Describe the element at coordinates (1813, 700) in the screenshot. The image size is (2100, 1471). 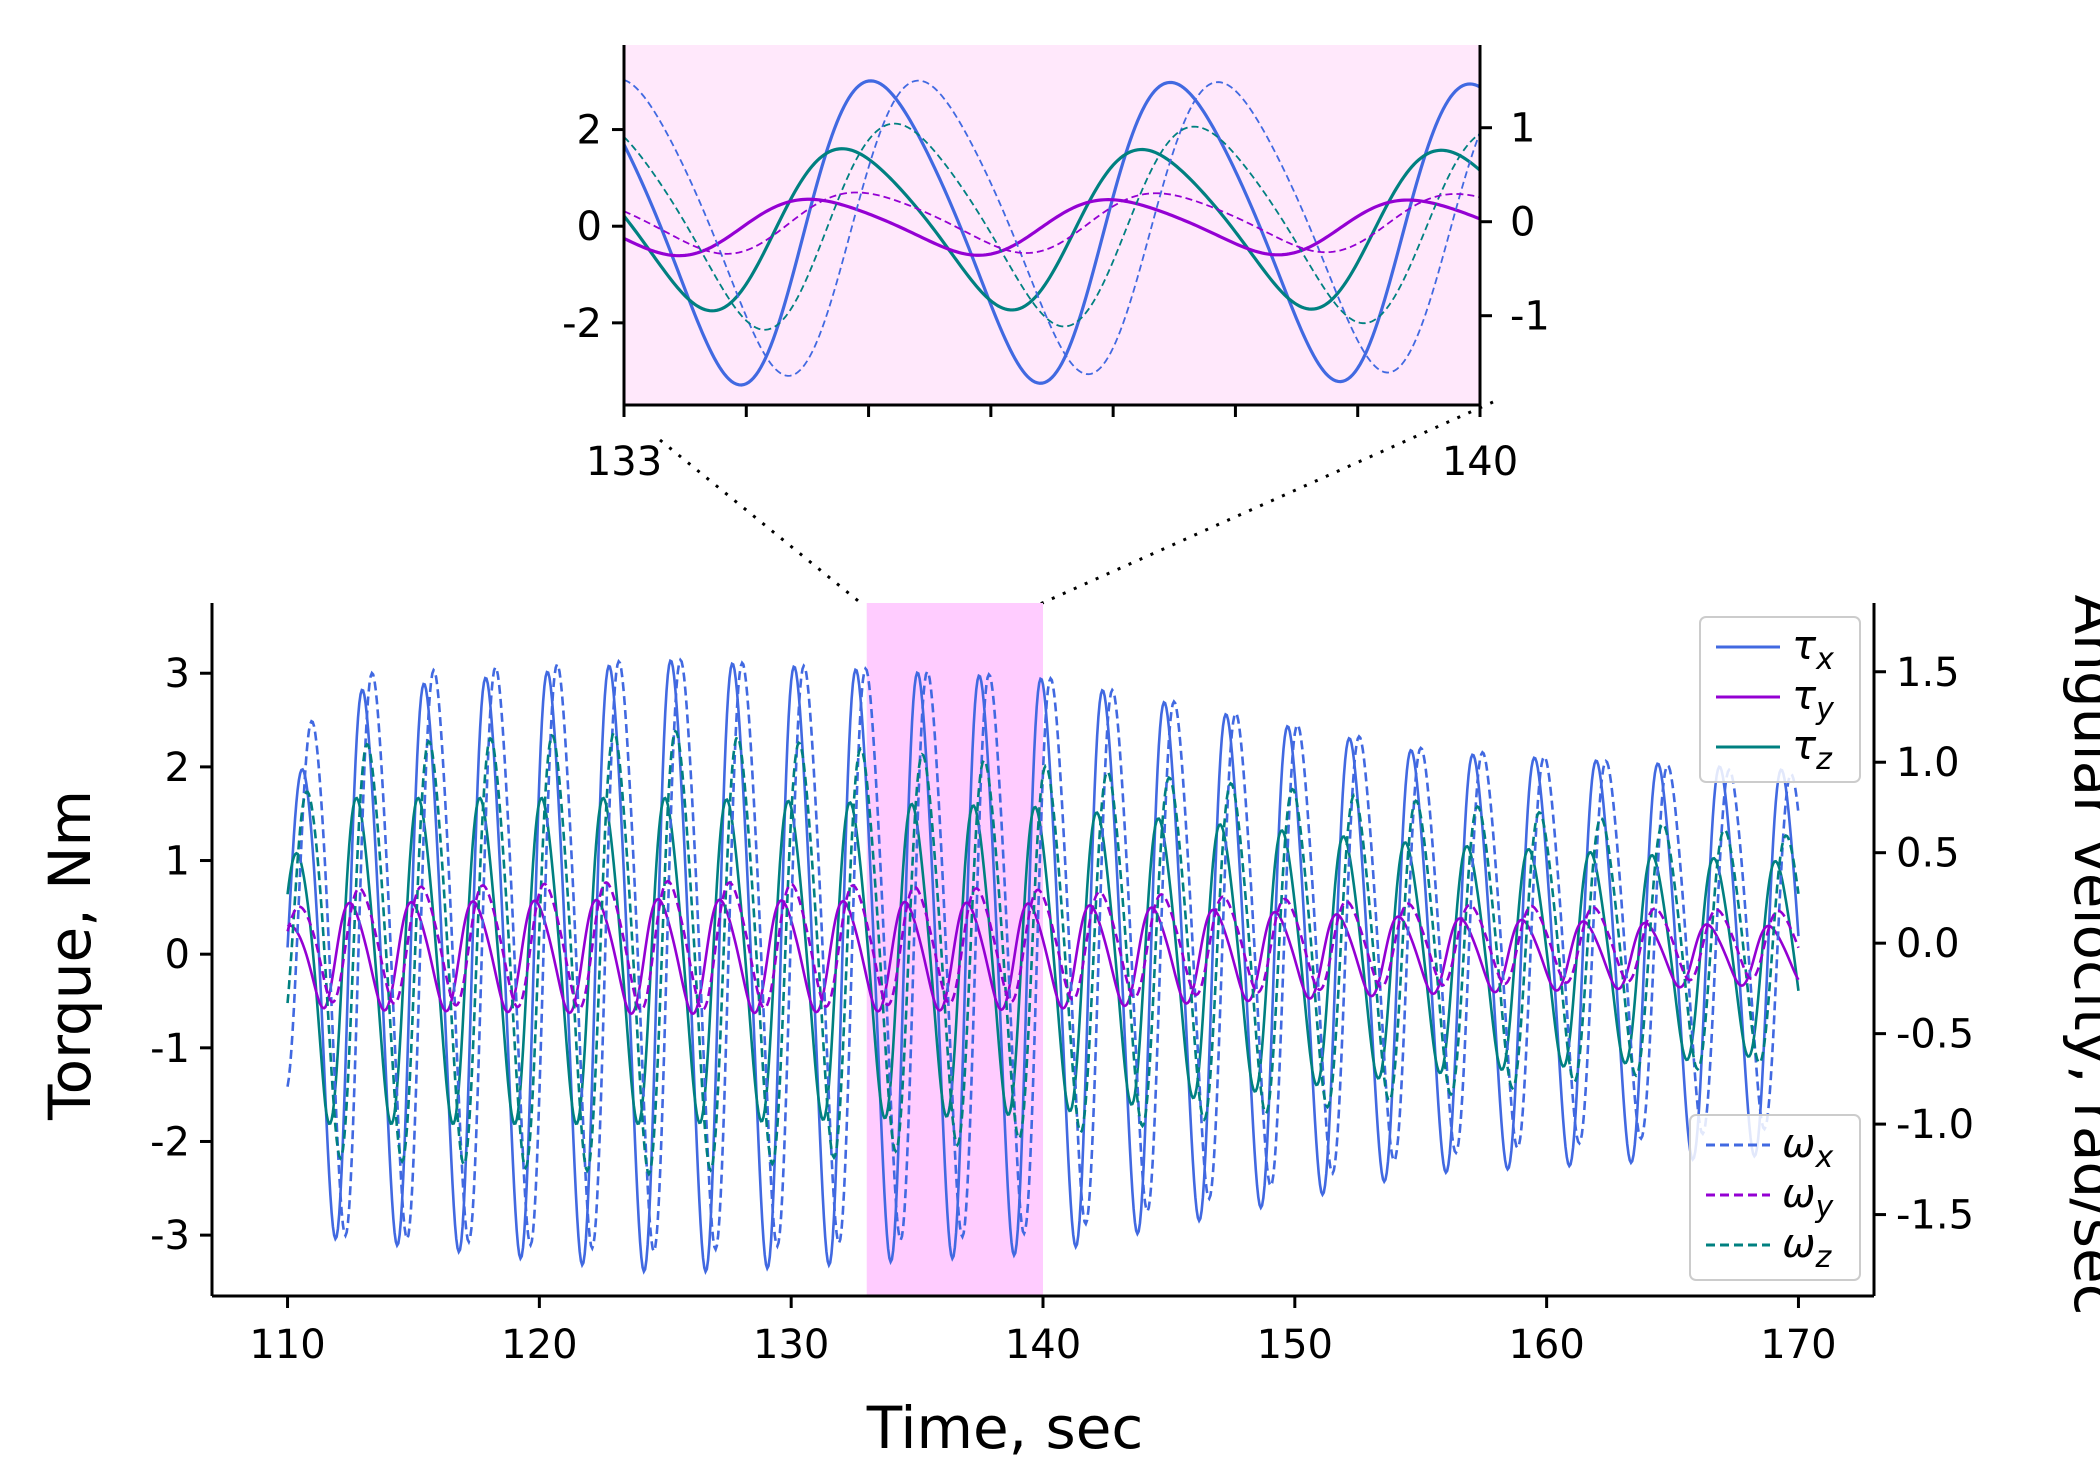
I see `legend-entry: τy` at that location.